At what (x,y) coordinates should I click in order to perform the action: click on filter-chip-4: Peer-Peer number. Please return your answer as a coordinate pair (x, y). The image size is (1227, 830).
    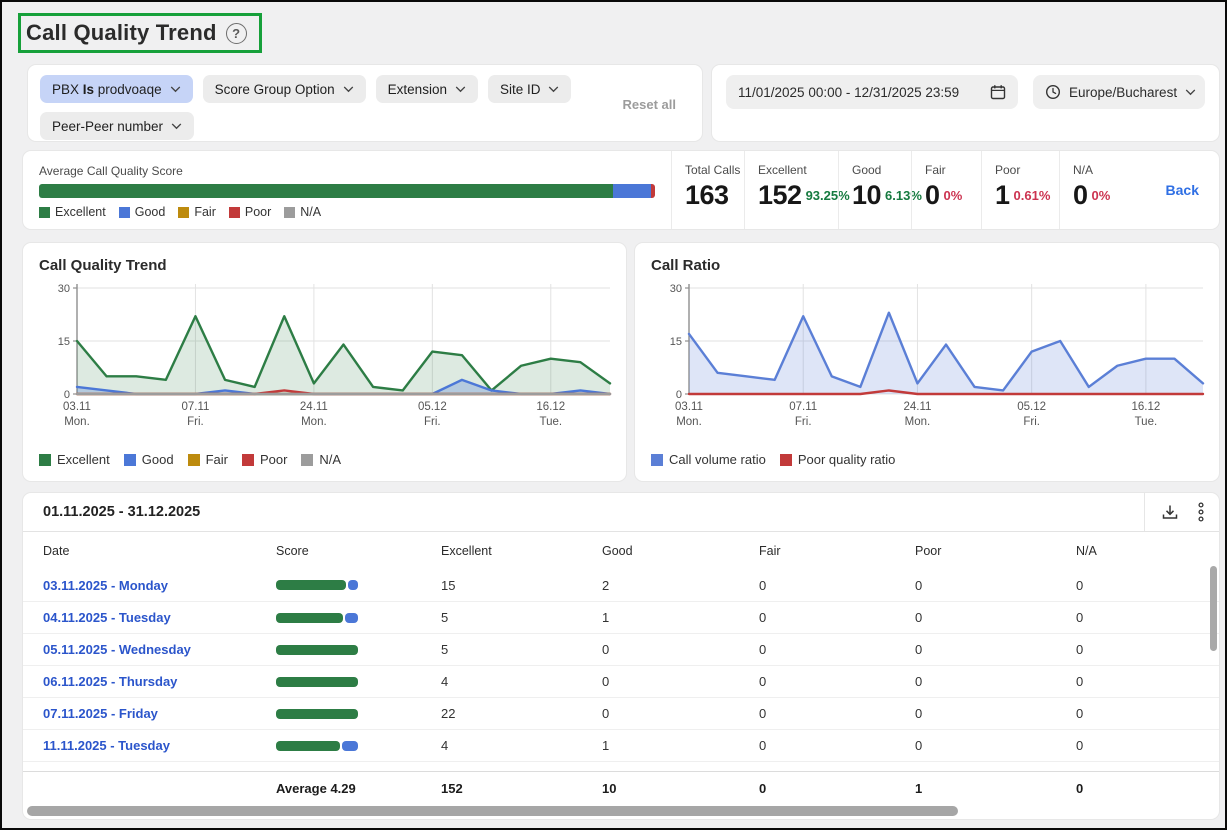
    Looking at the image, I should click on (117, 126).